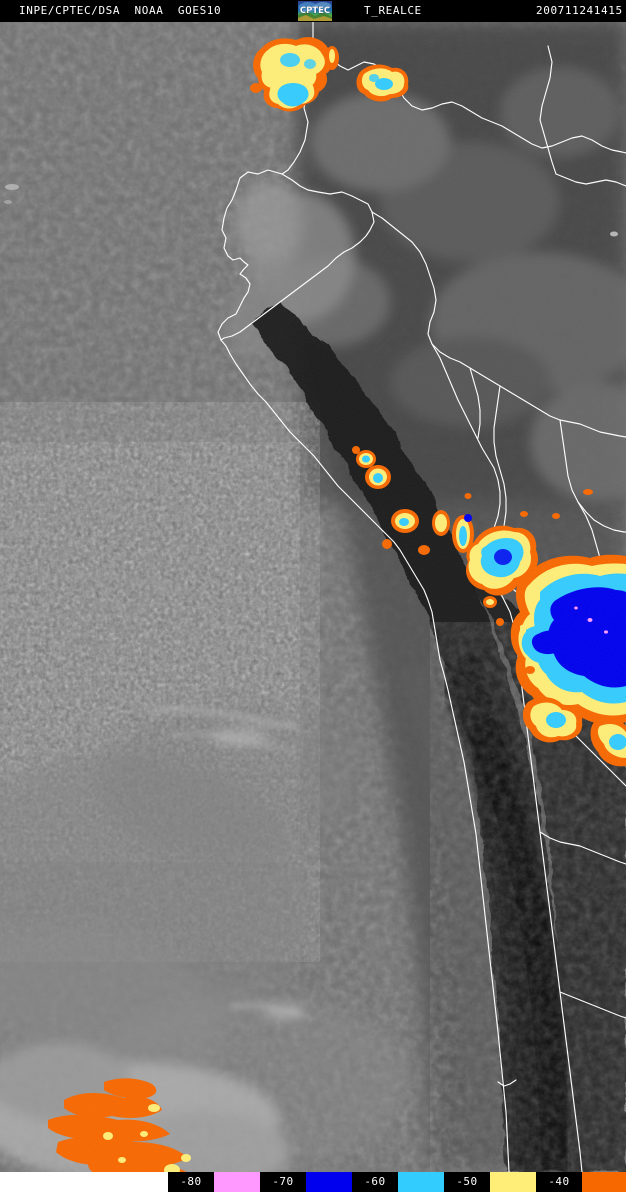  I want to click on scale-swatch-yellow, so click(513, 1182).